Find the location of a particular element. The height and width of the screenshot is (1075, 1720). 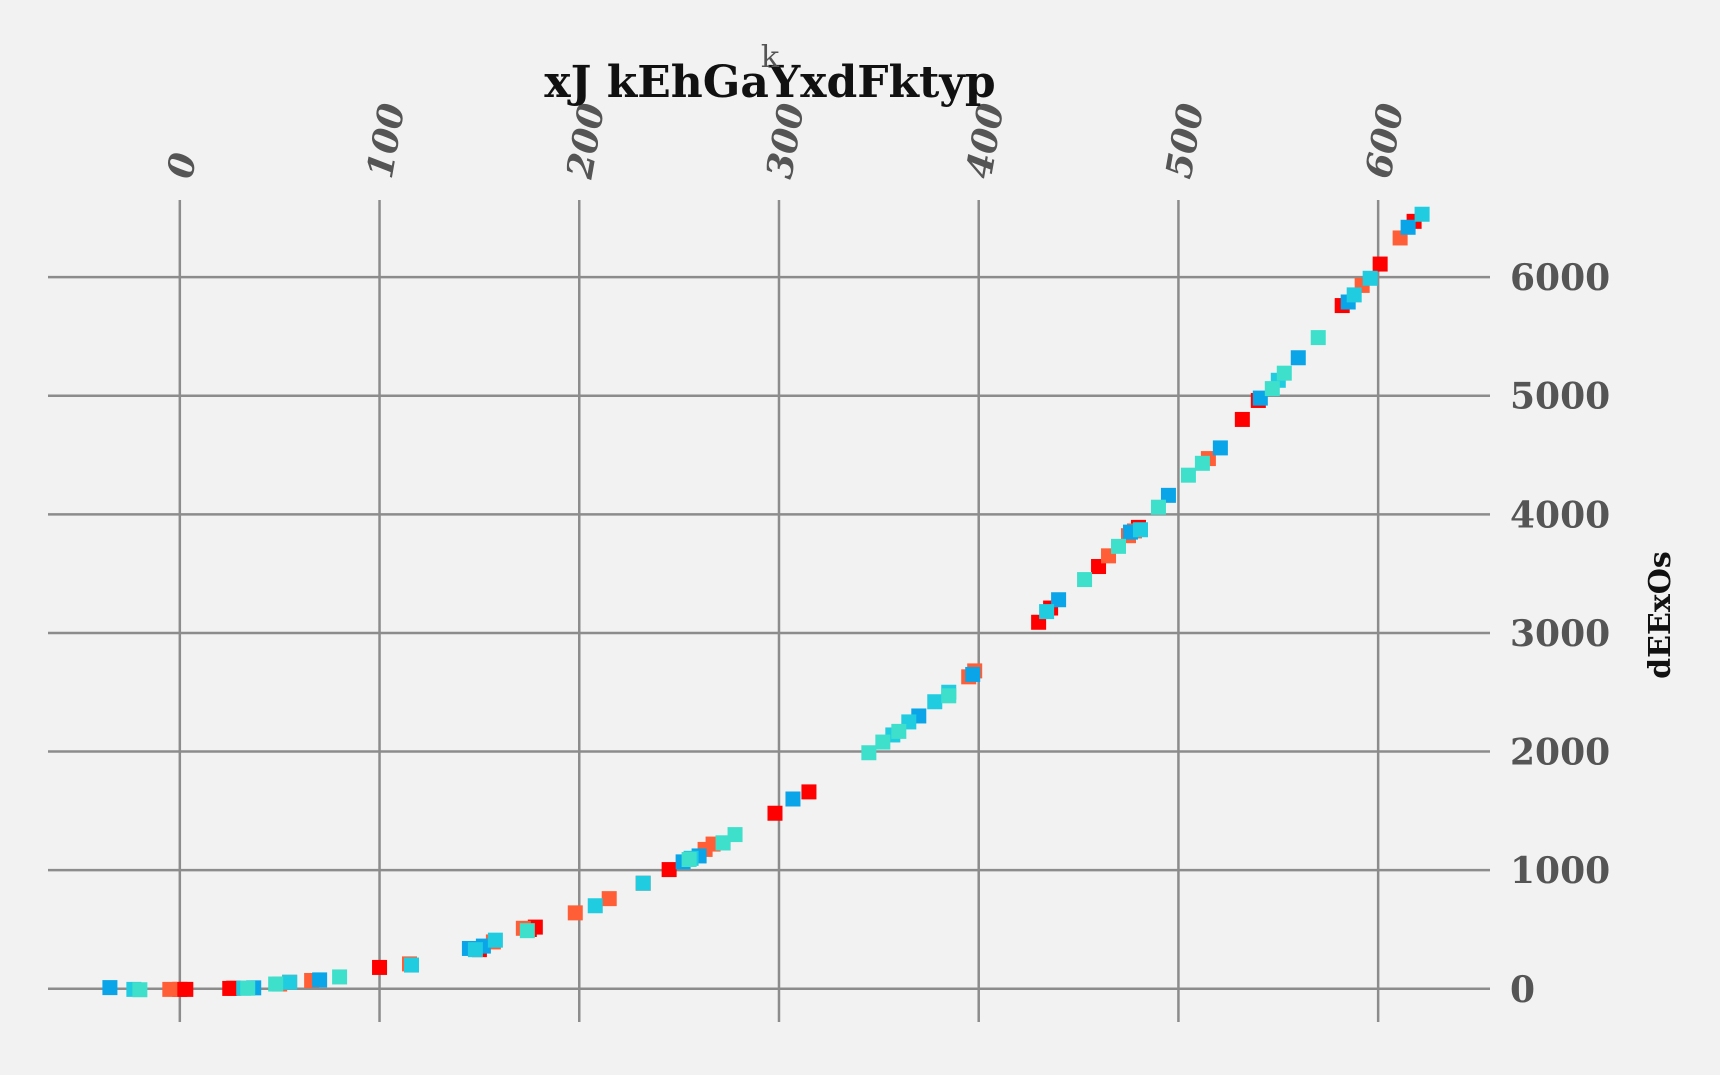

x-tick-label-200: 200 is located at coordinates (586, 141).